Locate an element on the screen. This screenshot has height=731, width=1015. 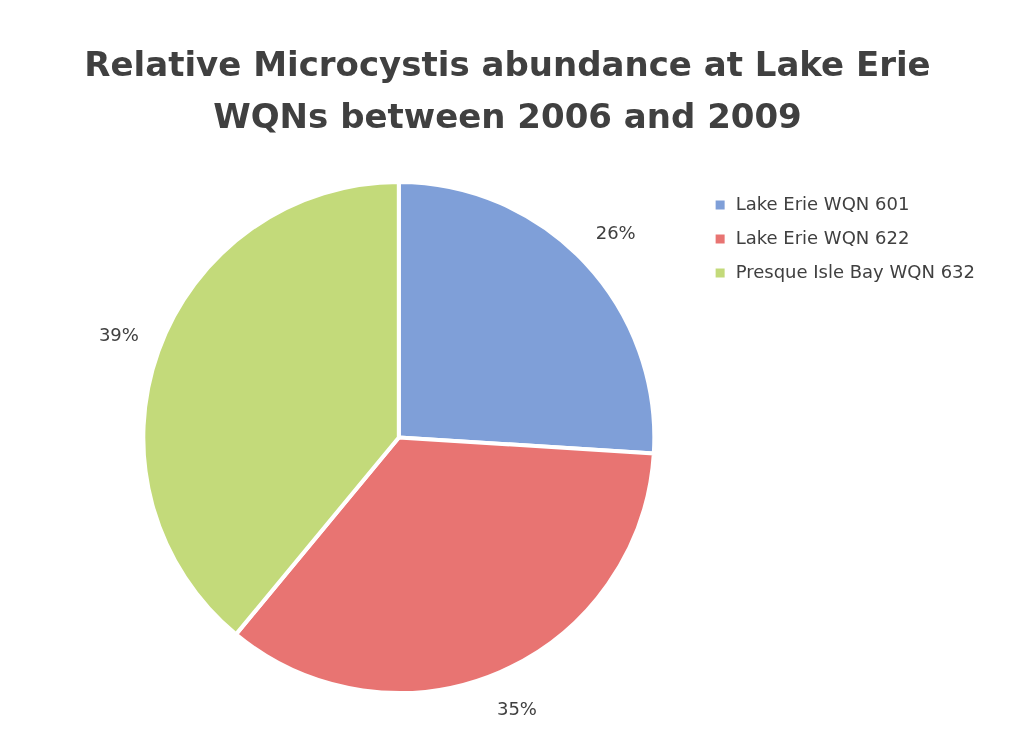
chart-title: Relative Microcystis abundance at Lake Erie WQNs between 2006 and 2009 is located at coordinates (507, 90).